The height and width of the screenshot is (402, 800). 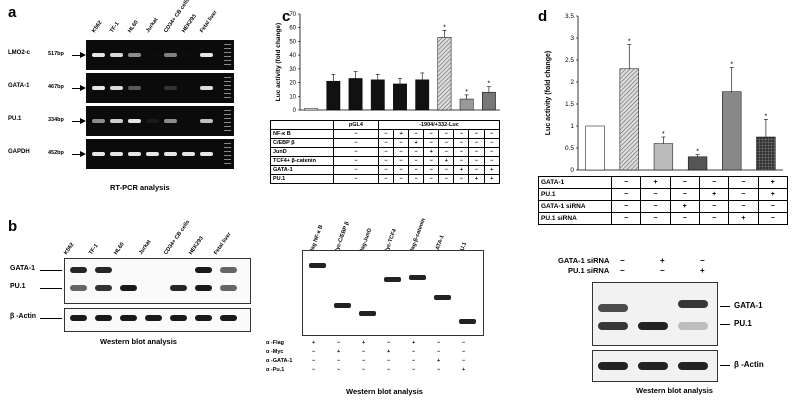 What do you see at coordinates (69, 248) in the screenshot?
I see `lane-label: K562` at bounding box center [69, 248].